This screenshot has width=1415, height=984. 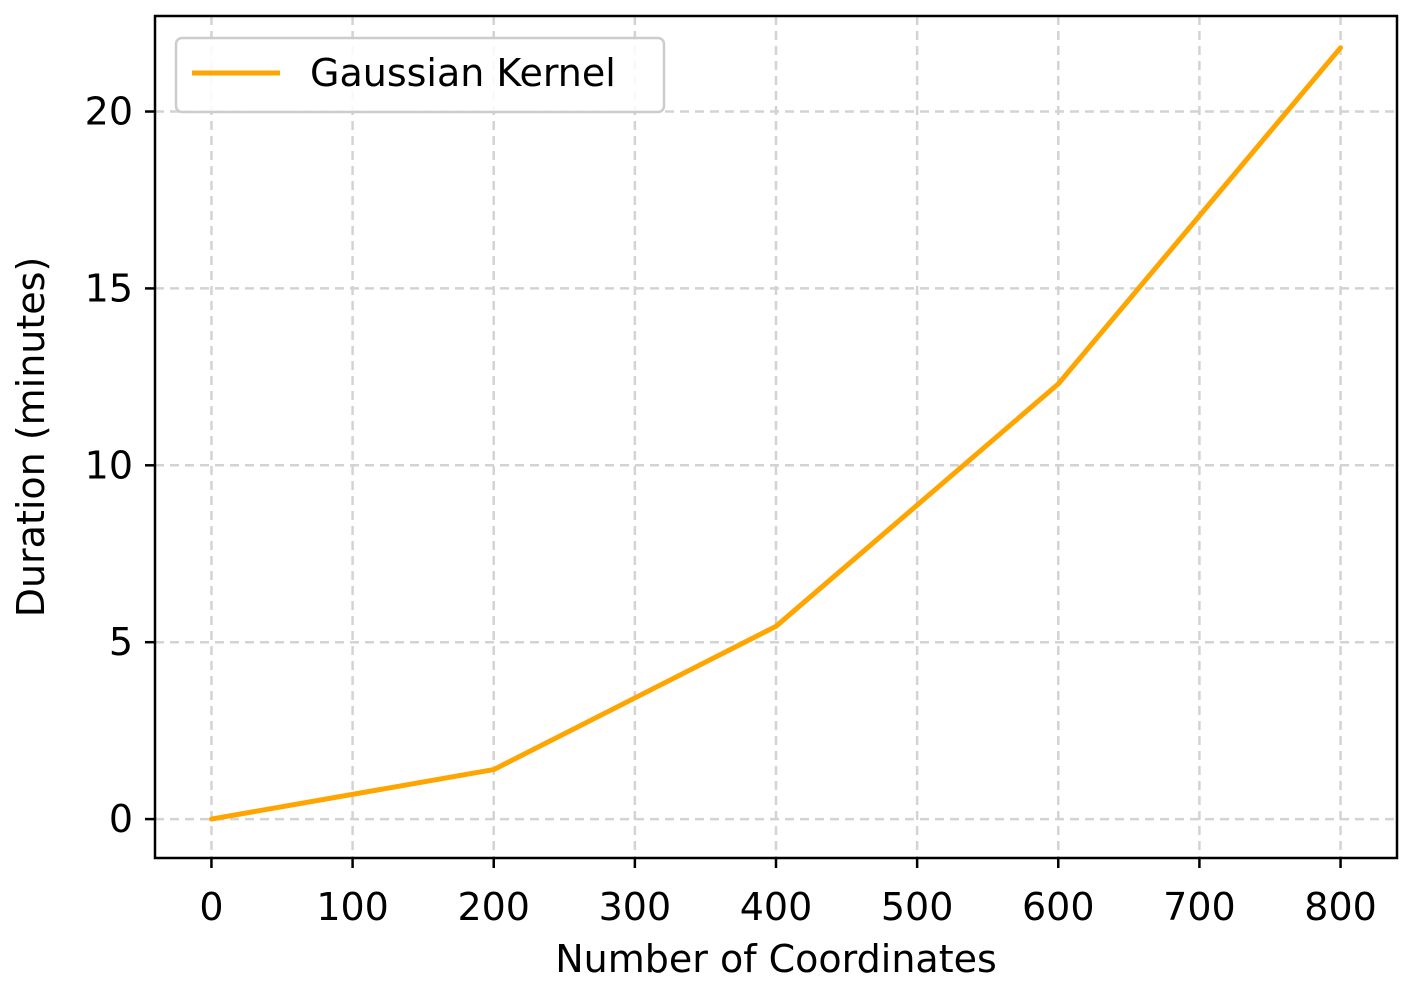 What do you see at coordinates (109, 465) in the screenshot?
I see `y-tick-label: 10` at bounding box center [109, 465].